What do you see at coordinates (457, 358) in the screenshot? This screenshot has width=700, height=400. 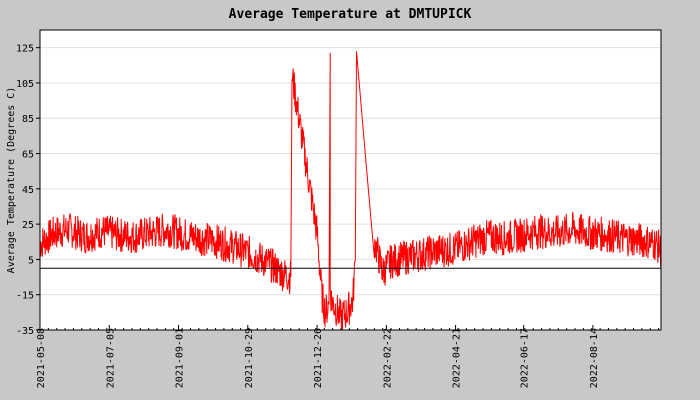 I see `x-tick-label: 2022-04-21` at bounding box center [457, 358].